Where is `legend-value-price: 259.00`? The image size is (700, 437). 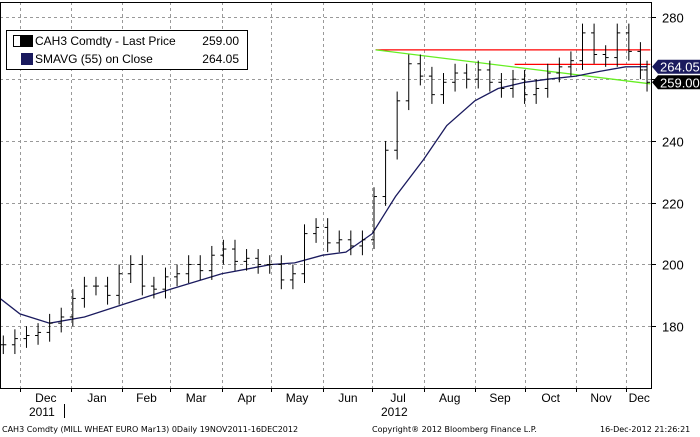 legend-value-price: 259.00 is located at coordinates (220, 41).